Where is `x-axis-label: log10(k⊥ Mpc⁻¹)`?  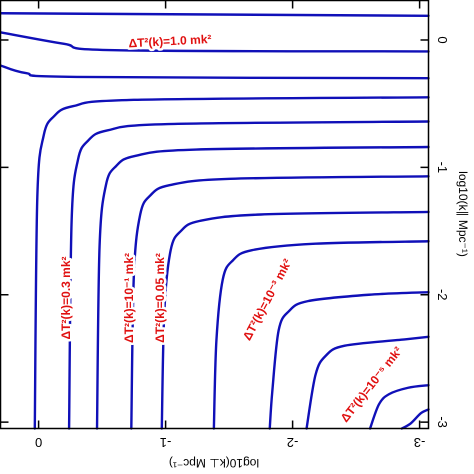
x-axis-label: log10(k⊥ Mpc⁻¹) is located at coordinates (214, 463).